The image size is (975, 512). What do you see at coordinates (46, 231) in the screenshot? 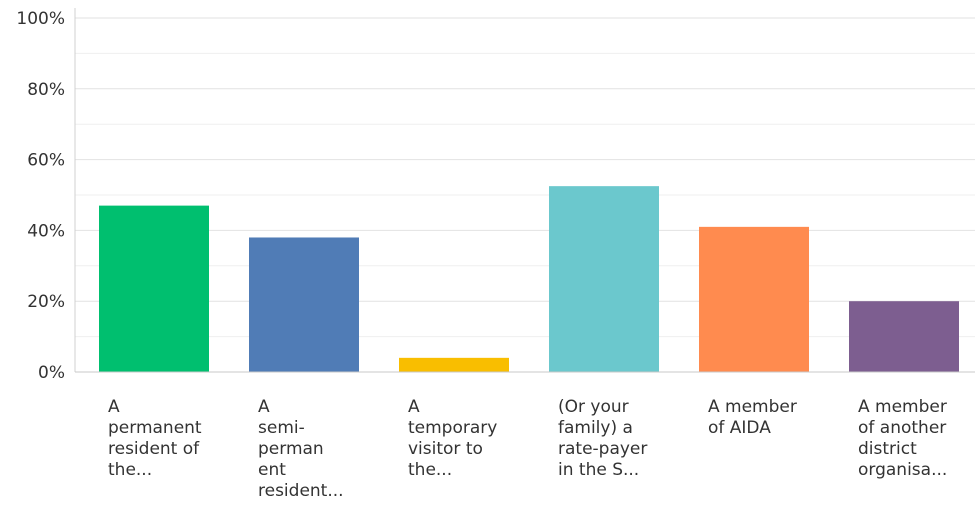
I see `y-tick-label: 40%` at bounding box center [46, 231].